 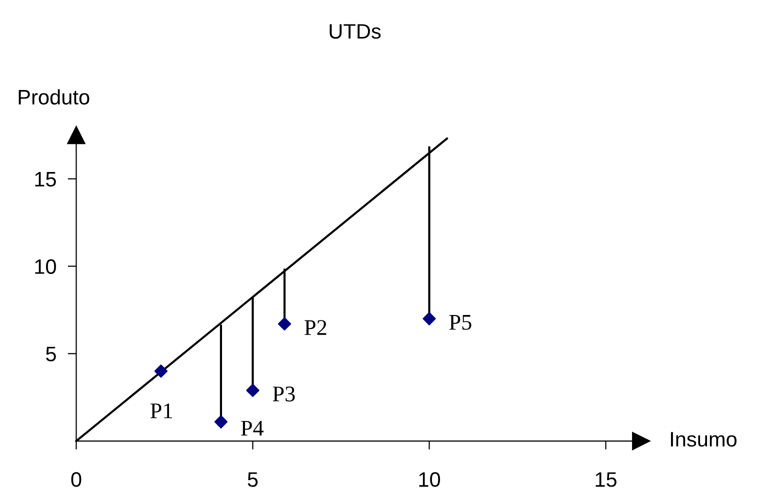 What do you see at coordinates (76, 479) in the screenshot?
I see `x-tick-label: 0` at bounding box center [76, 479].